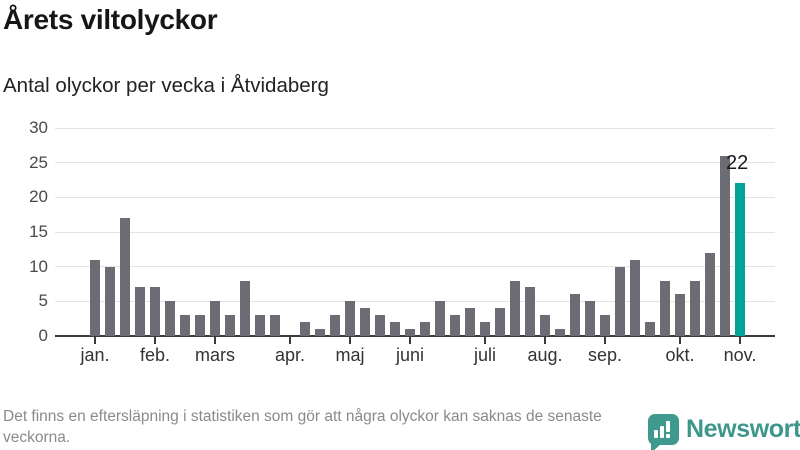 This screenshot has width=800, height=450. Describe the element at coordinates (38, 266) in the screenshot. I see `y-axis-label: 10` at that location.